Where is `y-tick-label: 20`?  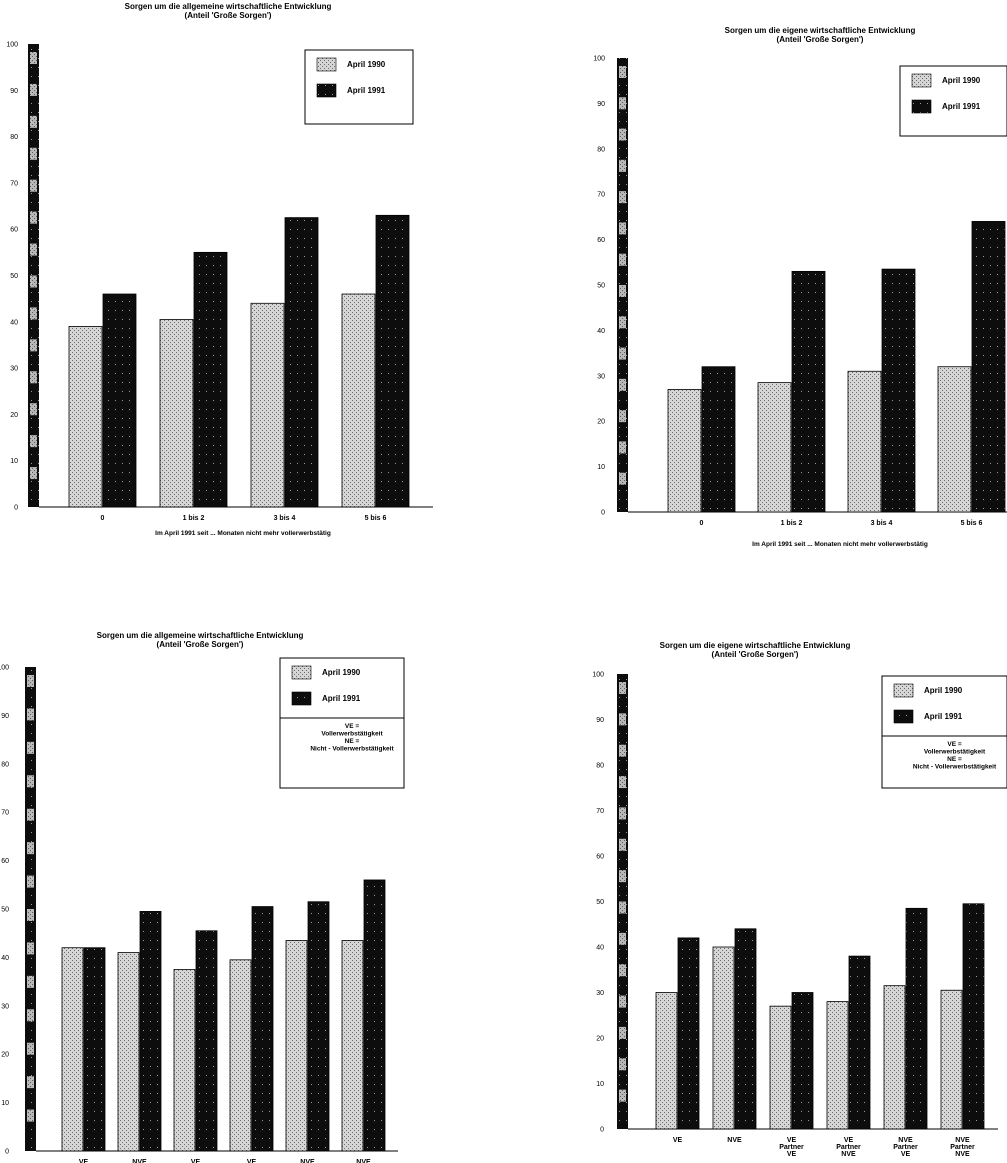 y-tick-label: 20 is located at coordinates (600, 1039).